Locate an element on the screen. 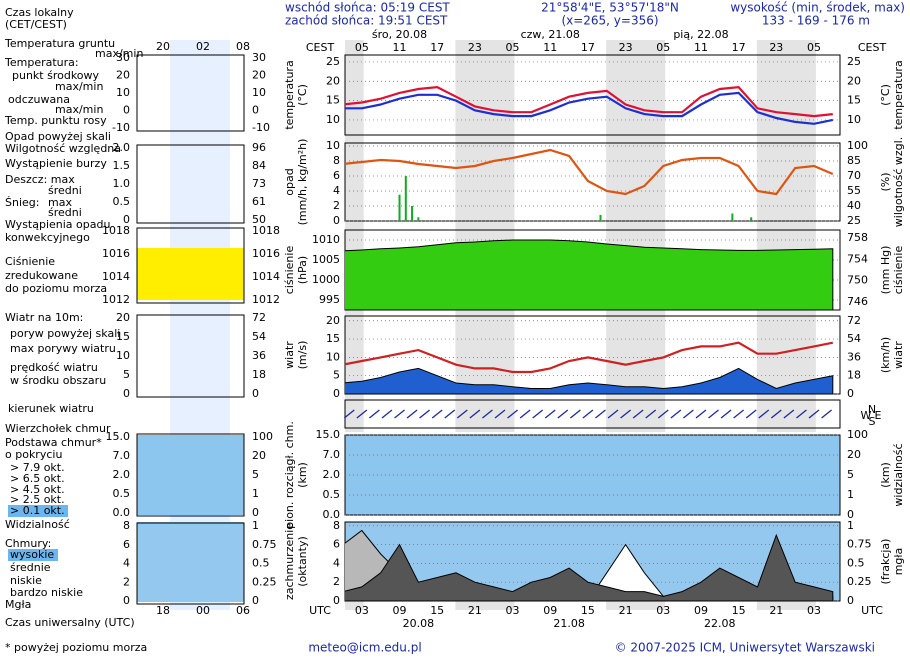 The width and height of the screenshot is (910, 660). y2-axis-title: (°C) is located at coordinates (885, 95).